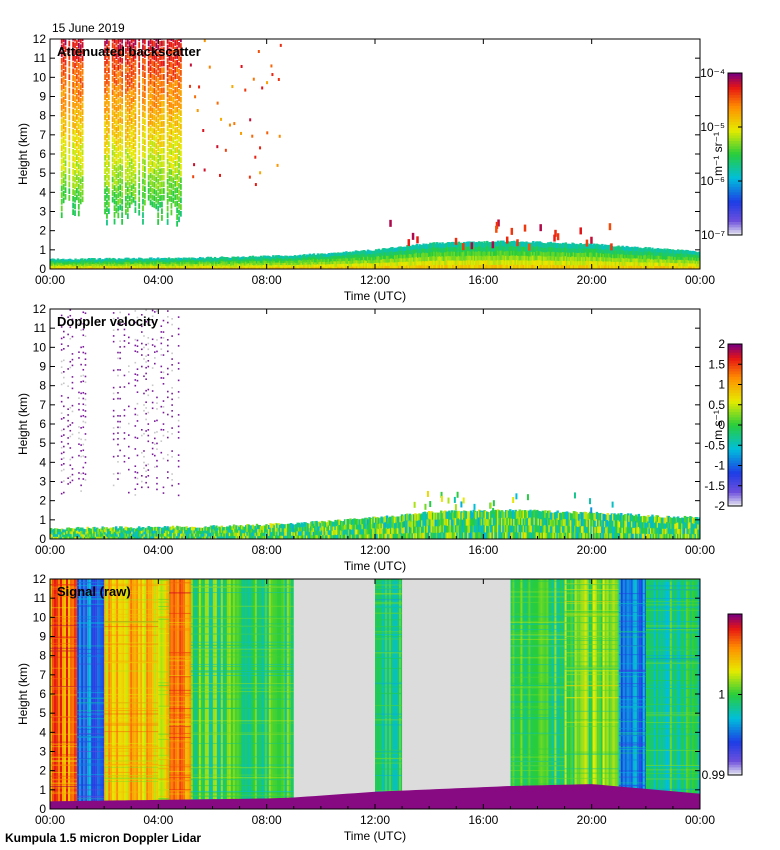  I want to click on y-tick-label: 1, so click(42, 520).